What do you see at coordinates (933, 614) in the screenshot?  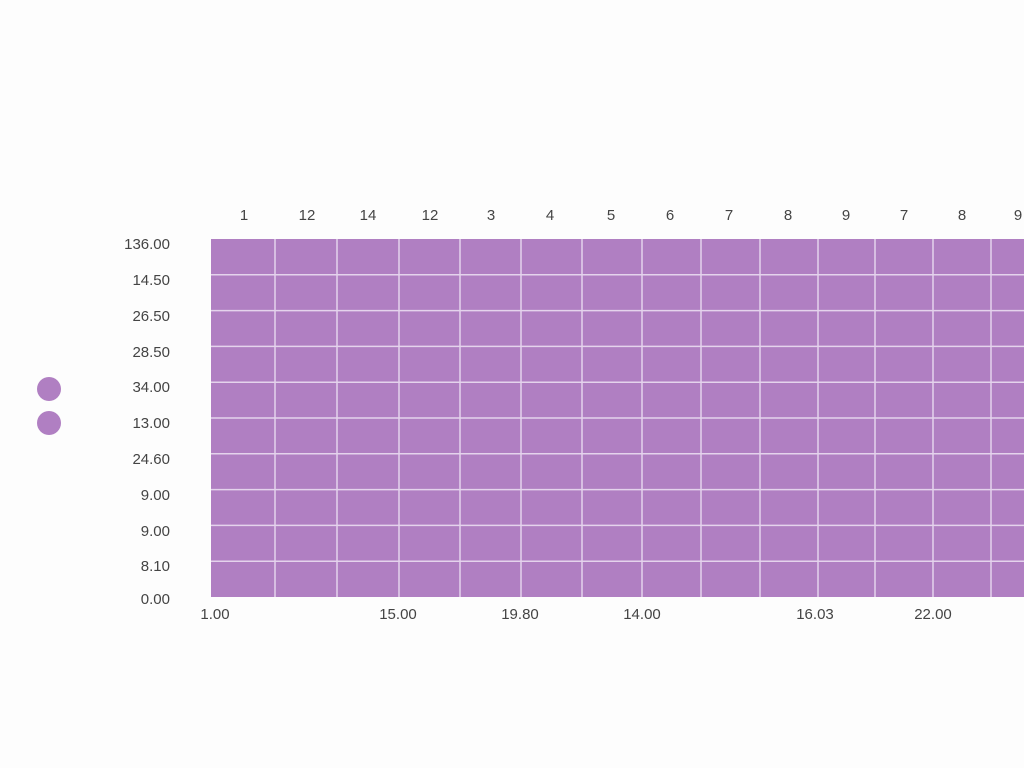 I see `footer-label: 22.00` at bounding box center [933, 614].